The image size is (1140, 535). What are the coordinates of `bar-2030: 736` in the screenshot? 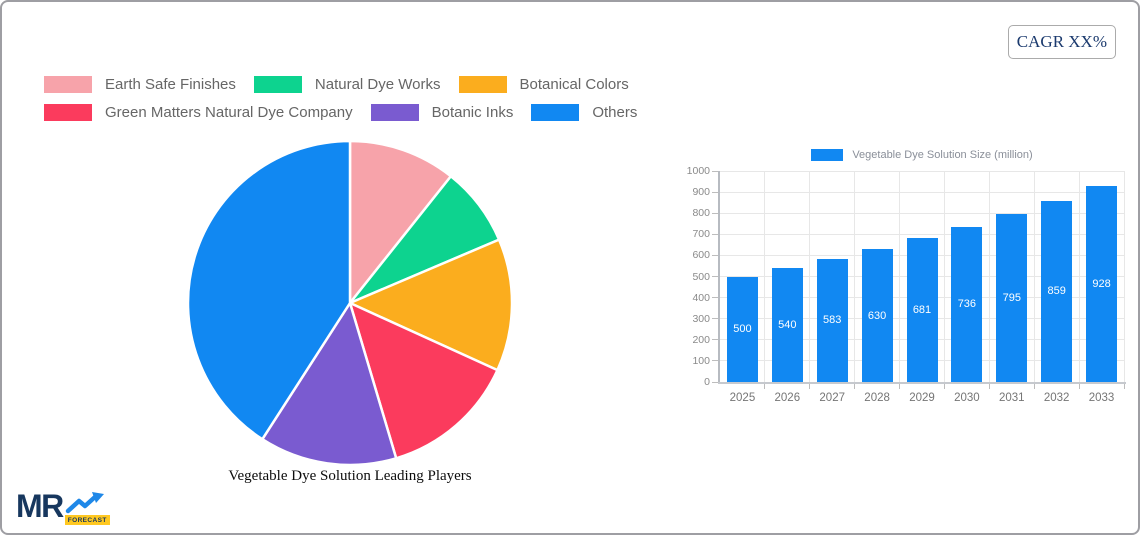 It's located at (967, 304).